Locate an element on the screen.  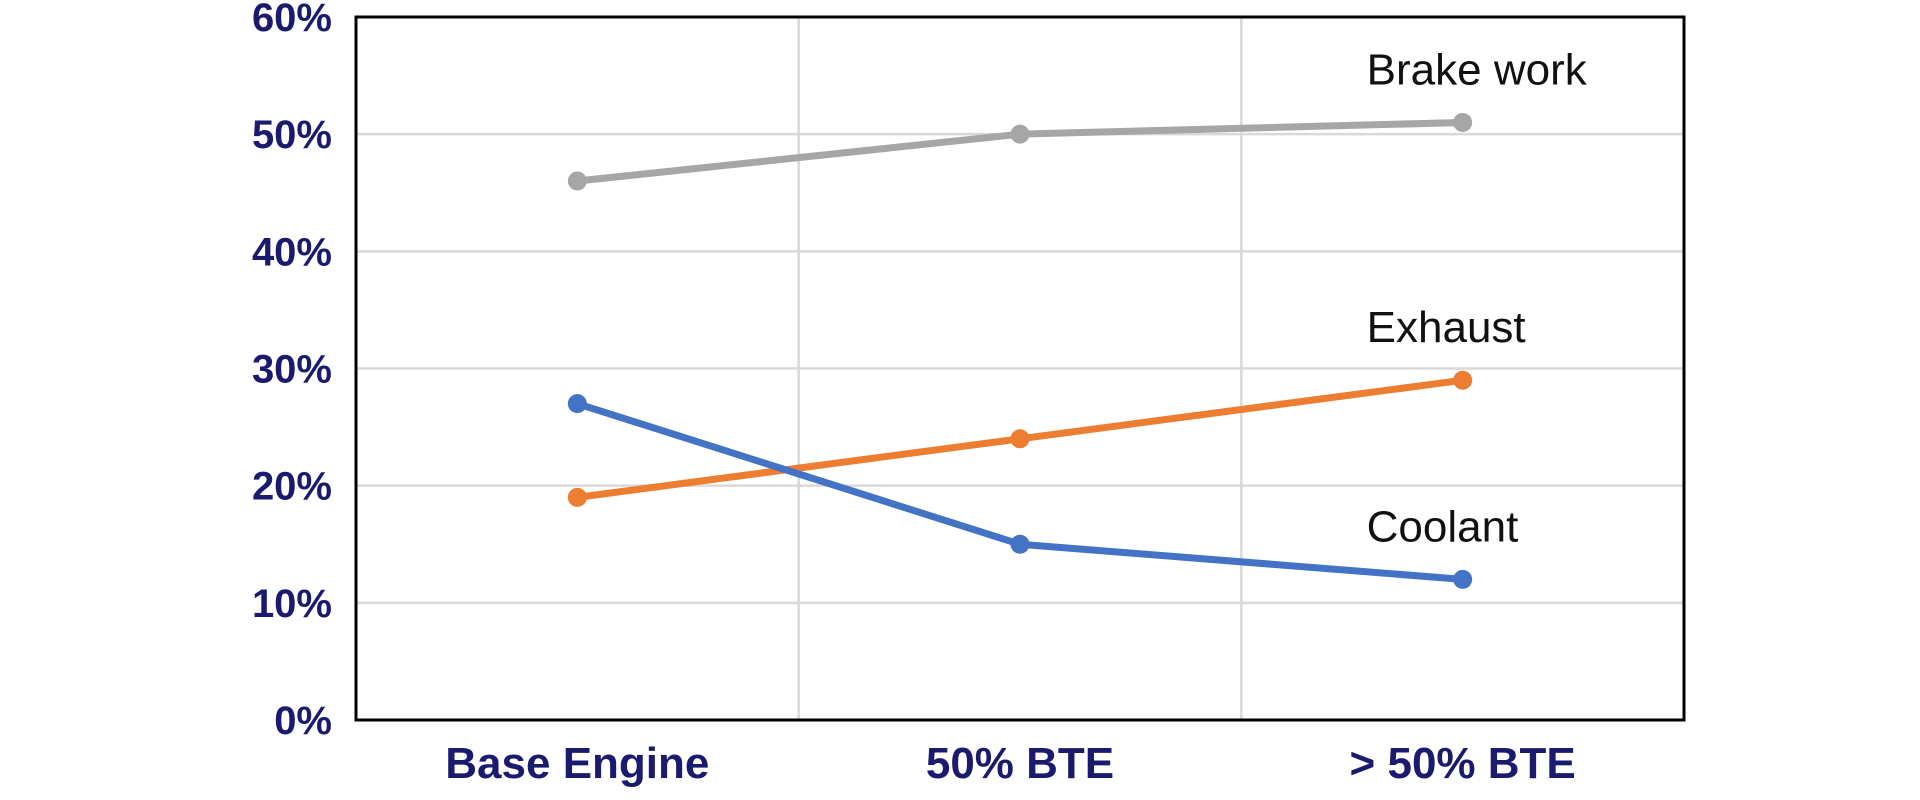
y-tick-label: 10% is located at coordinates (292, 604).